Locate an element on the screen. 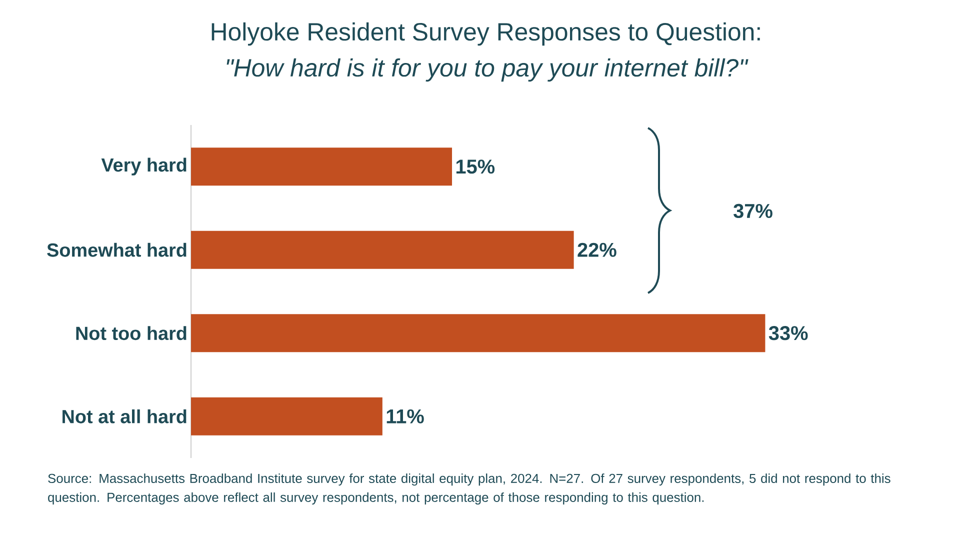 Image resolution: width=972 pixels, height=542 pixels. data-label: 33% is located at coordinates (788, 333).